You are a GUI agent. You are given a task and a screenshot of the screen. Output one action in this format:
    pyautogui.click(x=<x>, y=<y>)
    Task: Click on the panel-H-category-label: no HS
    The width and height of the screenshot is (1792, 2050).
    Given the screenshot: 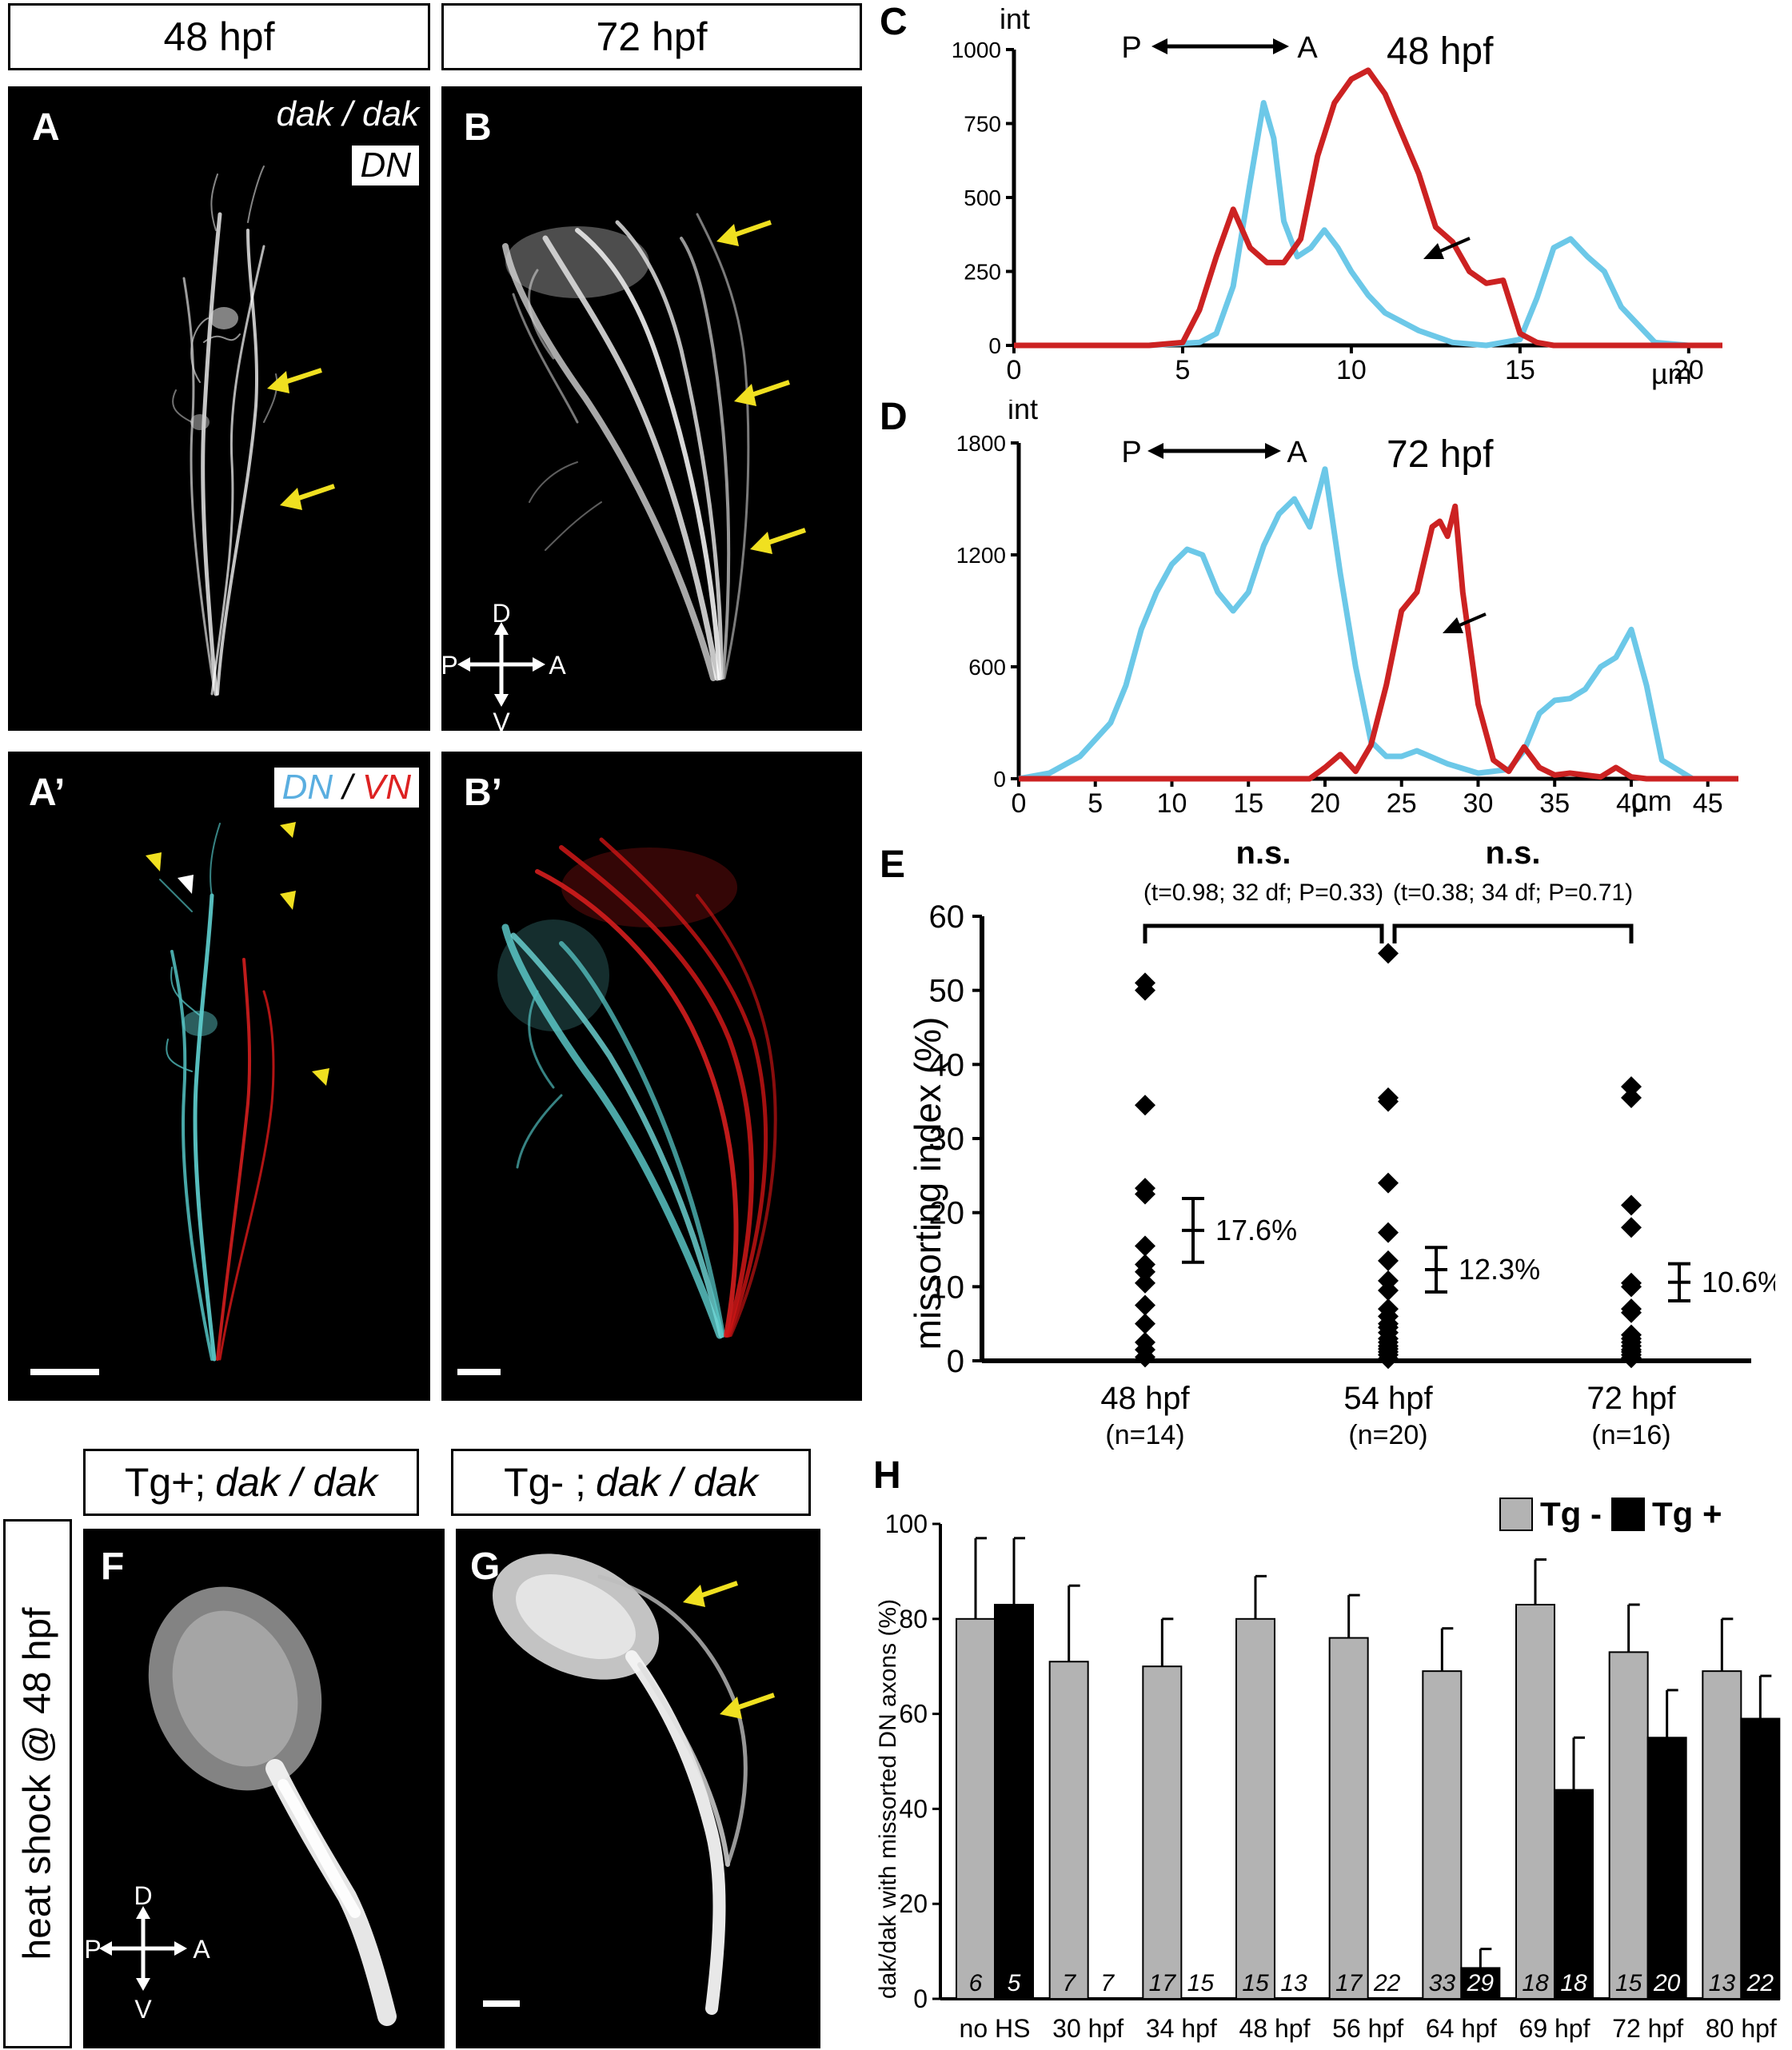 What is the action you would take?
    pyautogui.click(x=996, y=2028)
    